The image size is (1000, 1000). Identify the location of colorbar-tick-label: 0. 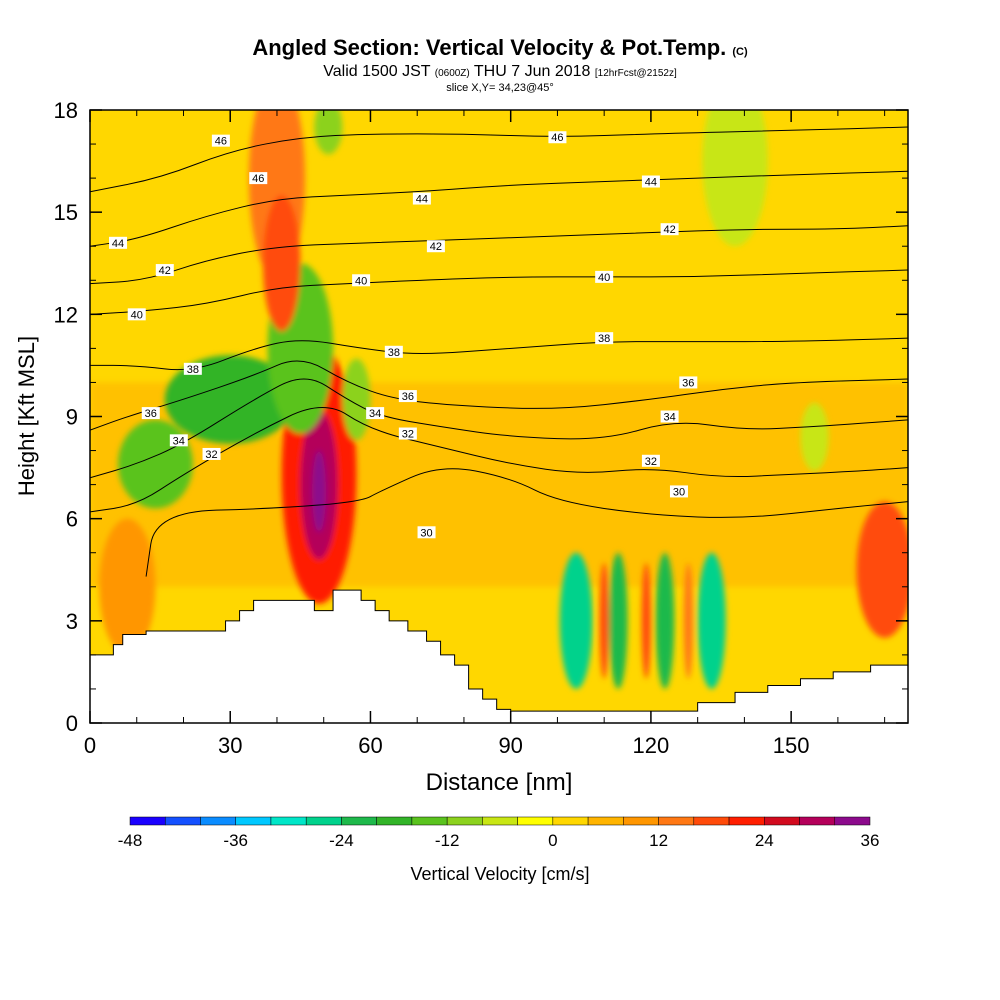
(552, 840).